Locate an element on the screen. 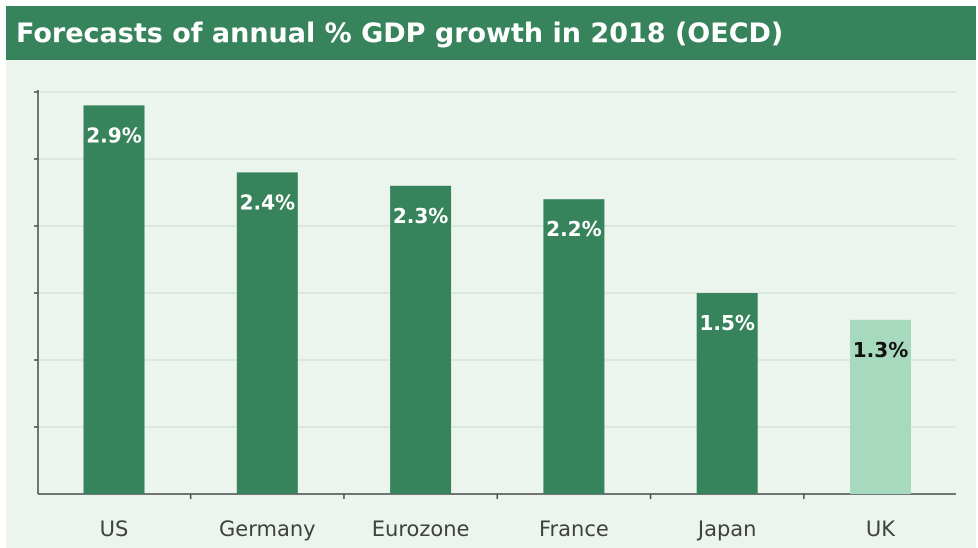 The image size is (978, 548). category-label: Germany is located at coordinates (267, 529).